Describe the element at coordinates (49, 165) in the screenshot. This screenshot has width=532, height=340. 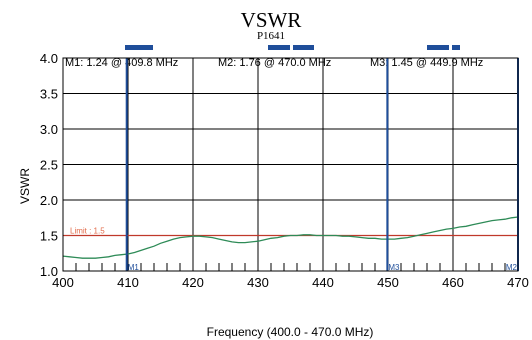
I see `y-tick-label: 2.5` at that location.